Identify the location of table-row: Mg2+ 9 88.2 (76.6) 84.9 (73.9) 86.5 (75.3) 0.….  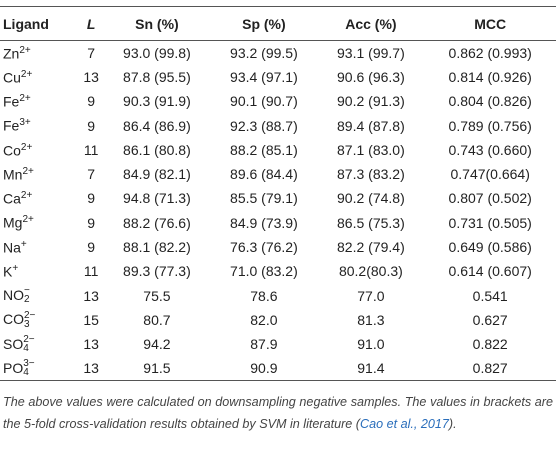
(278, 223).